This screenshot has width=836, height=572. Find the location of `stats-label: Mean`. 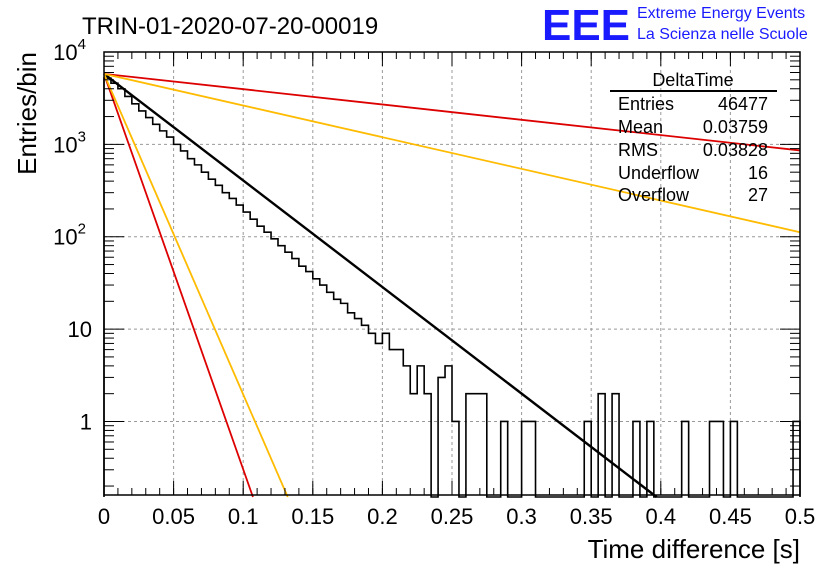

stats-label: Mean is located at coordinates (640, 127).